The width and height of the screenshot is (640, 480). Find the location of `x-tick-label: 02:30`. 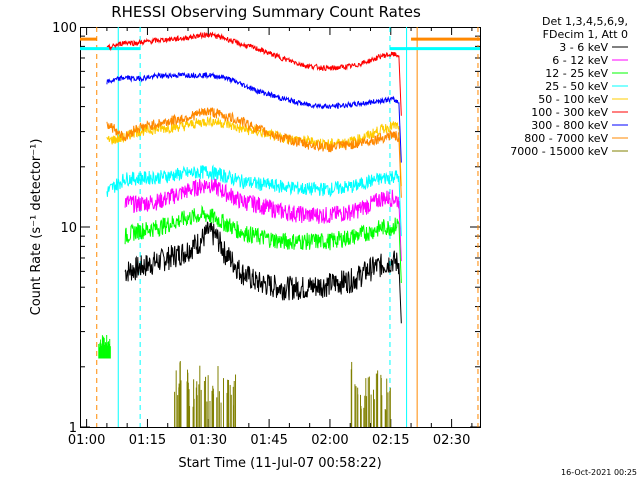

x-tick-label: 02:30 is located at coordinates (451, 440).